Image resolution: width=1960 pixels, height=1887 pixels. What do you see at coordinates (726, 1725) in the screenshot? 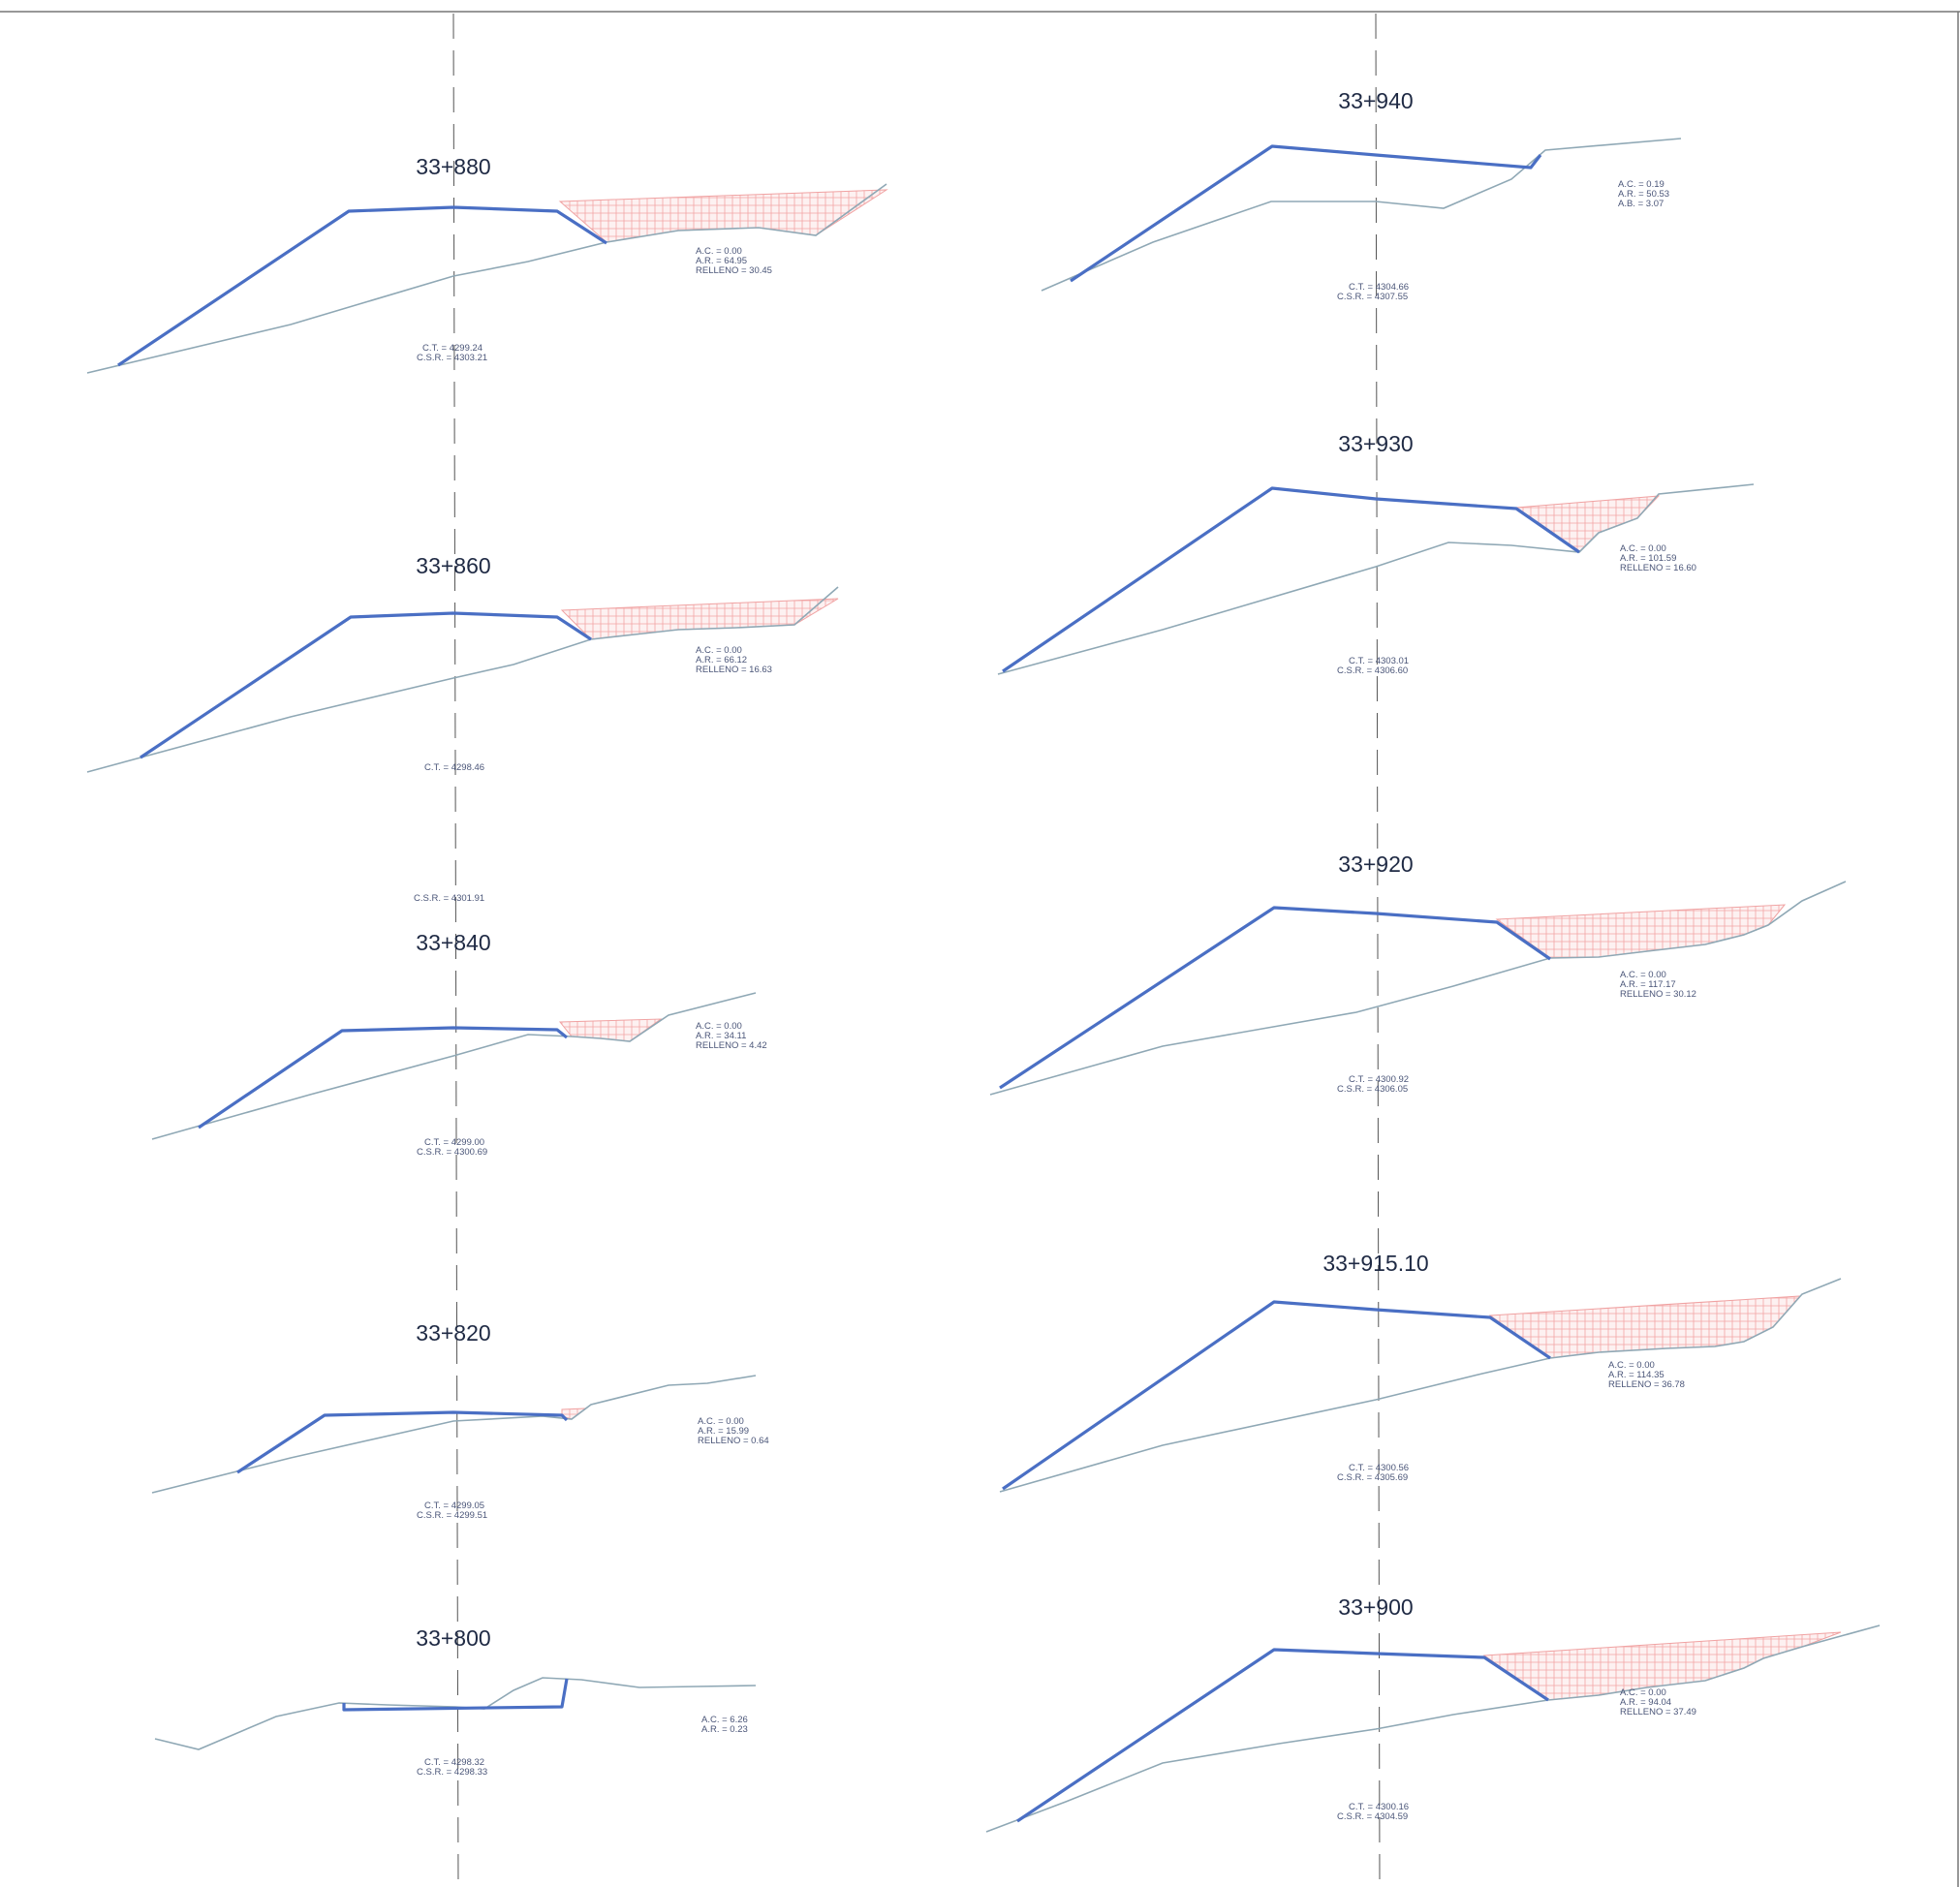
I see `area-annotation: A.C. = 6.26 A.R. = 0.23` at bounding box center [726, 1725].